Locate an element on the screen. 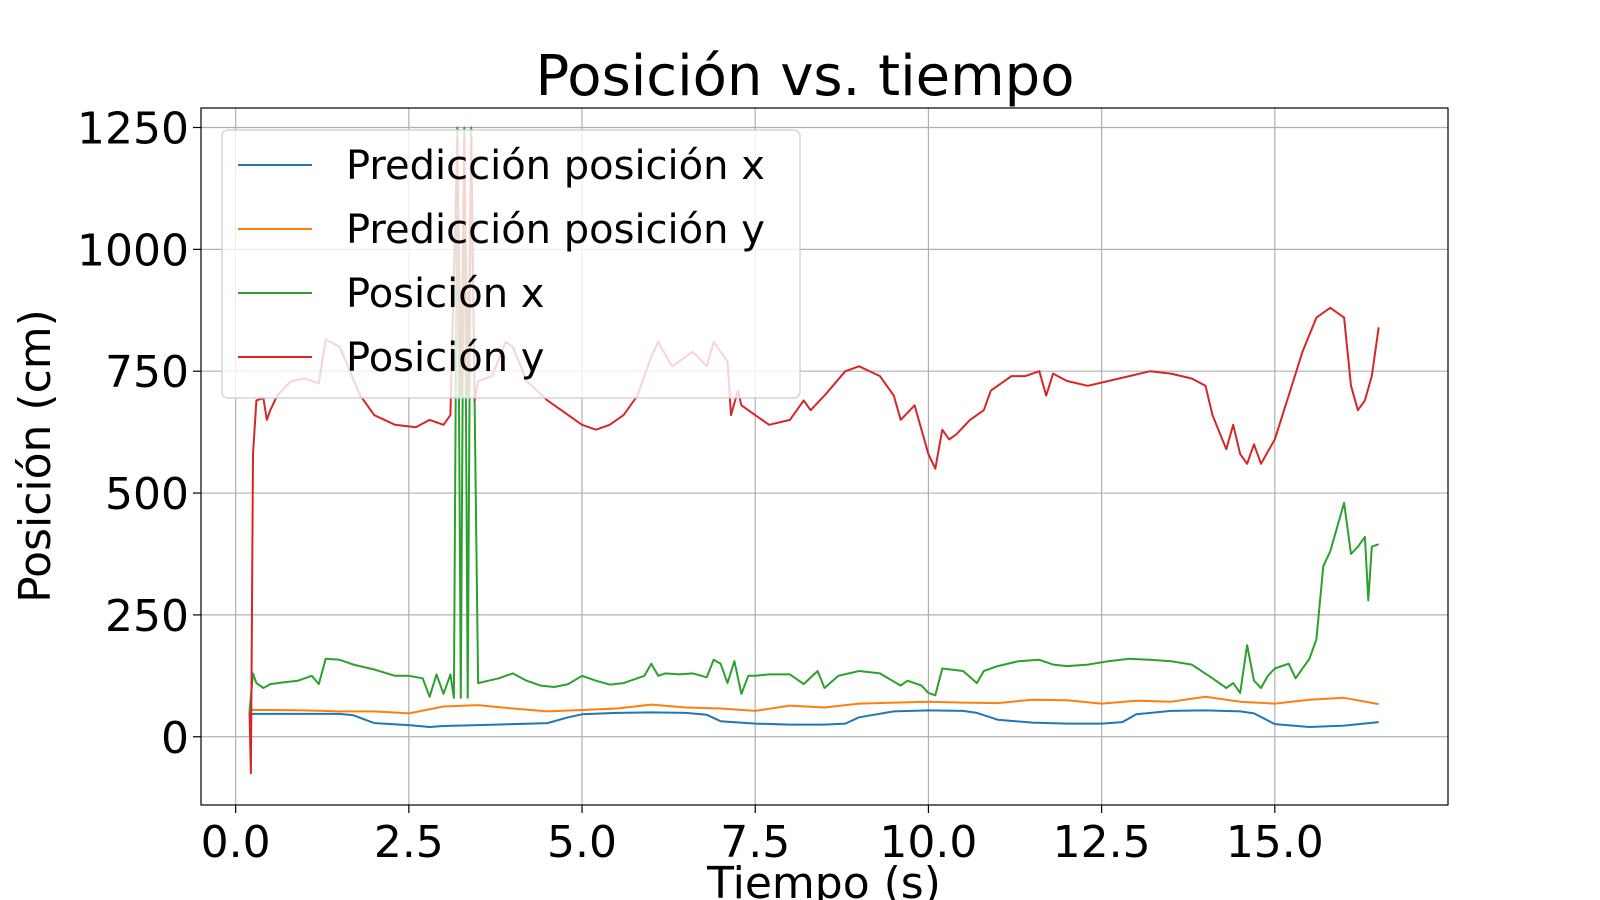 The height and width of the screenshot is (900, 1600). legend-label: Predicción posición y is located at coordinates (555, 230).